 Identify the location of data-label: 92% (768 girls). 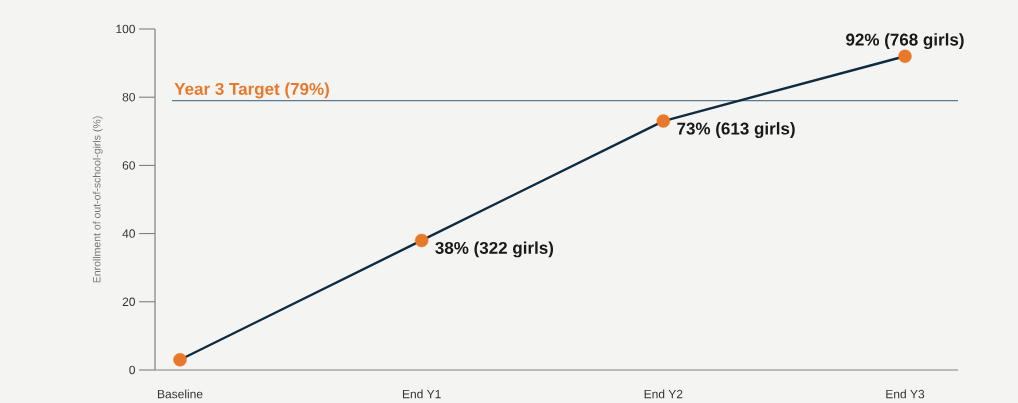
(905, 41).